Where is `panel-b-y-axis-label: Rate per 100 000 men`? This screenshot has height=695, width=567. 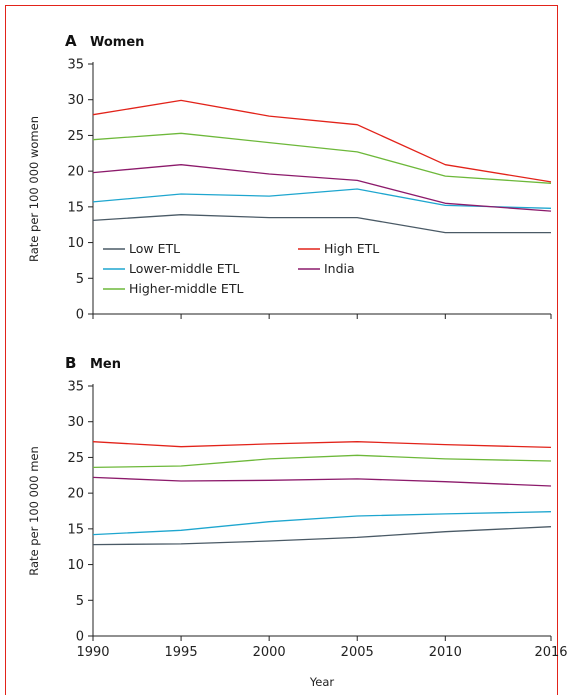 panel-b-y-axis-label: Rate per 100 000 men is located at coordinates (34, 511).